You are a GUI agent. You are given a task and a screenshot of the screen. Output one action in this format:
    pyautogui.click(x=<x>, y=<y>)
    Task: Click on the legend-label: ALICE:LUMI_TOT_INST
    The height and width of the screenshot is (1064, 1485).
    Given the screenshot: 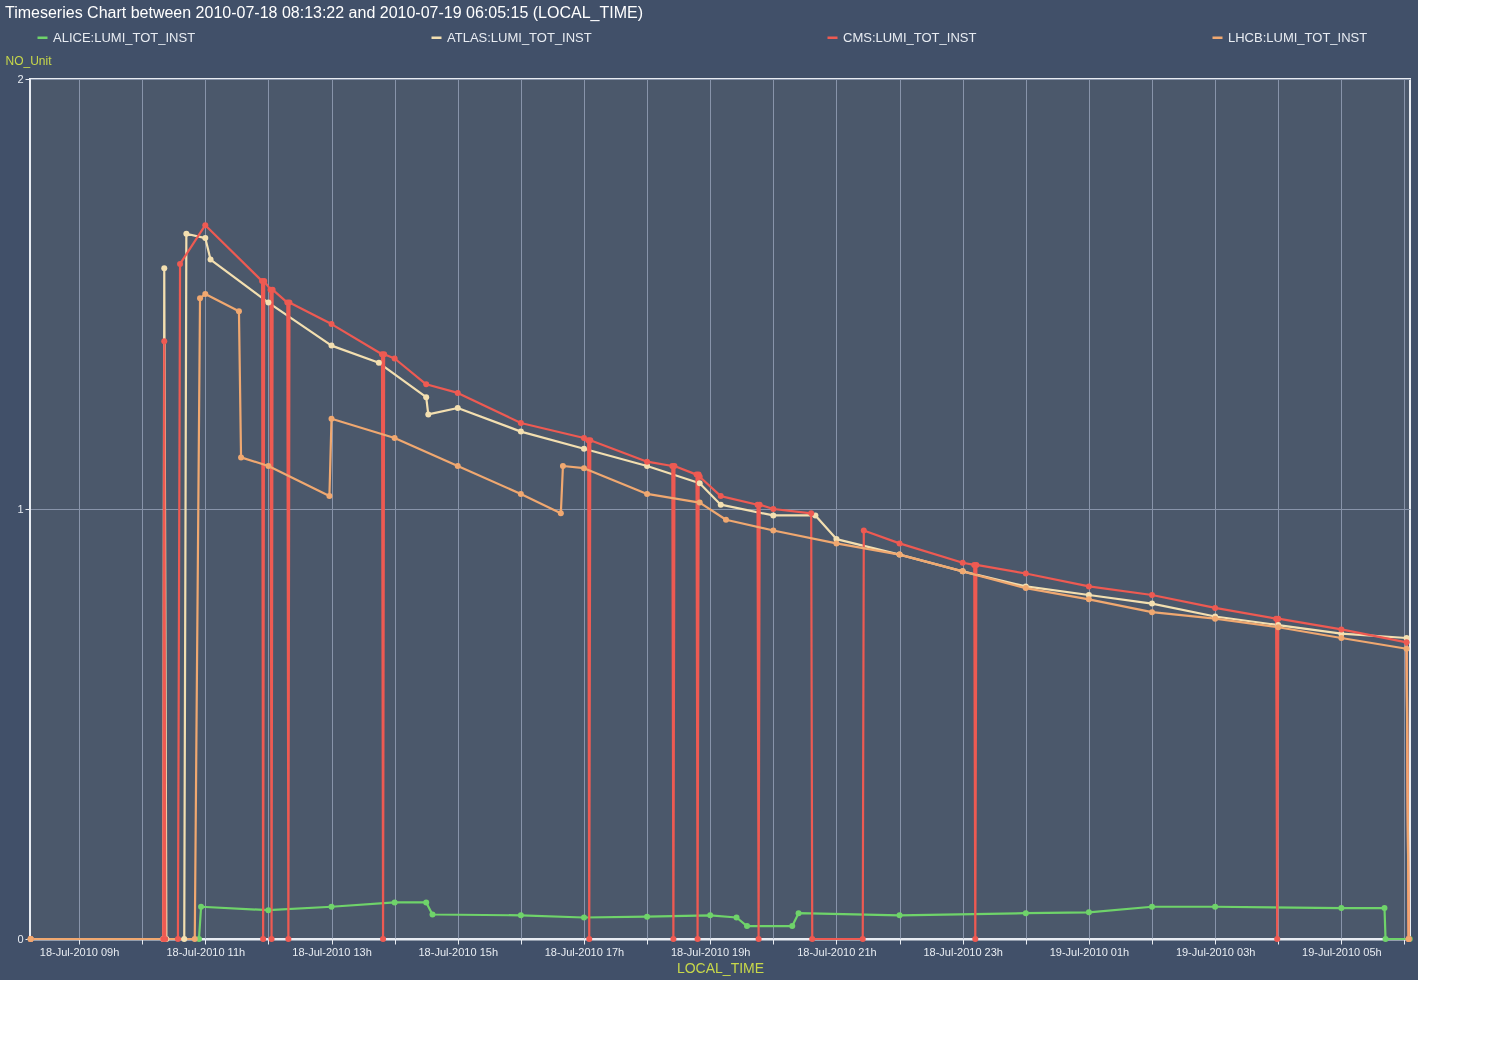 What is the action you would take?
    pyautogui.click(x=124, y=37)
    